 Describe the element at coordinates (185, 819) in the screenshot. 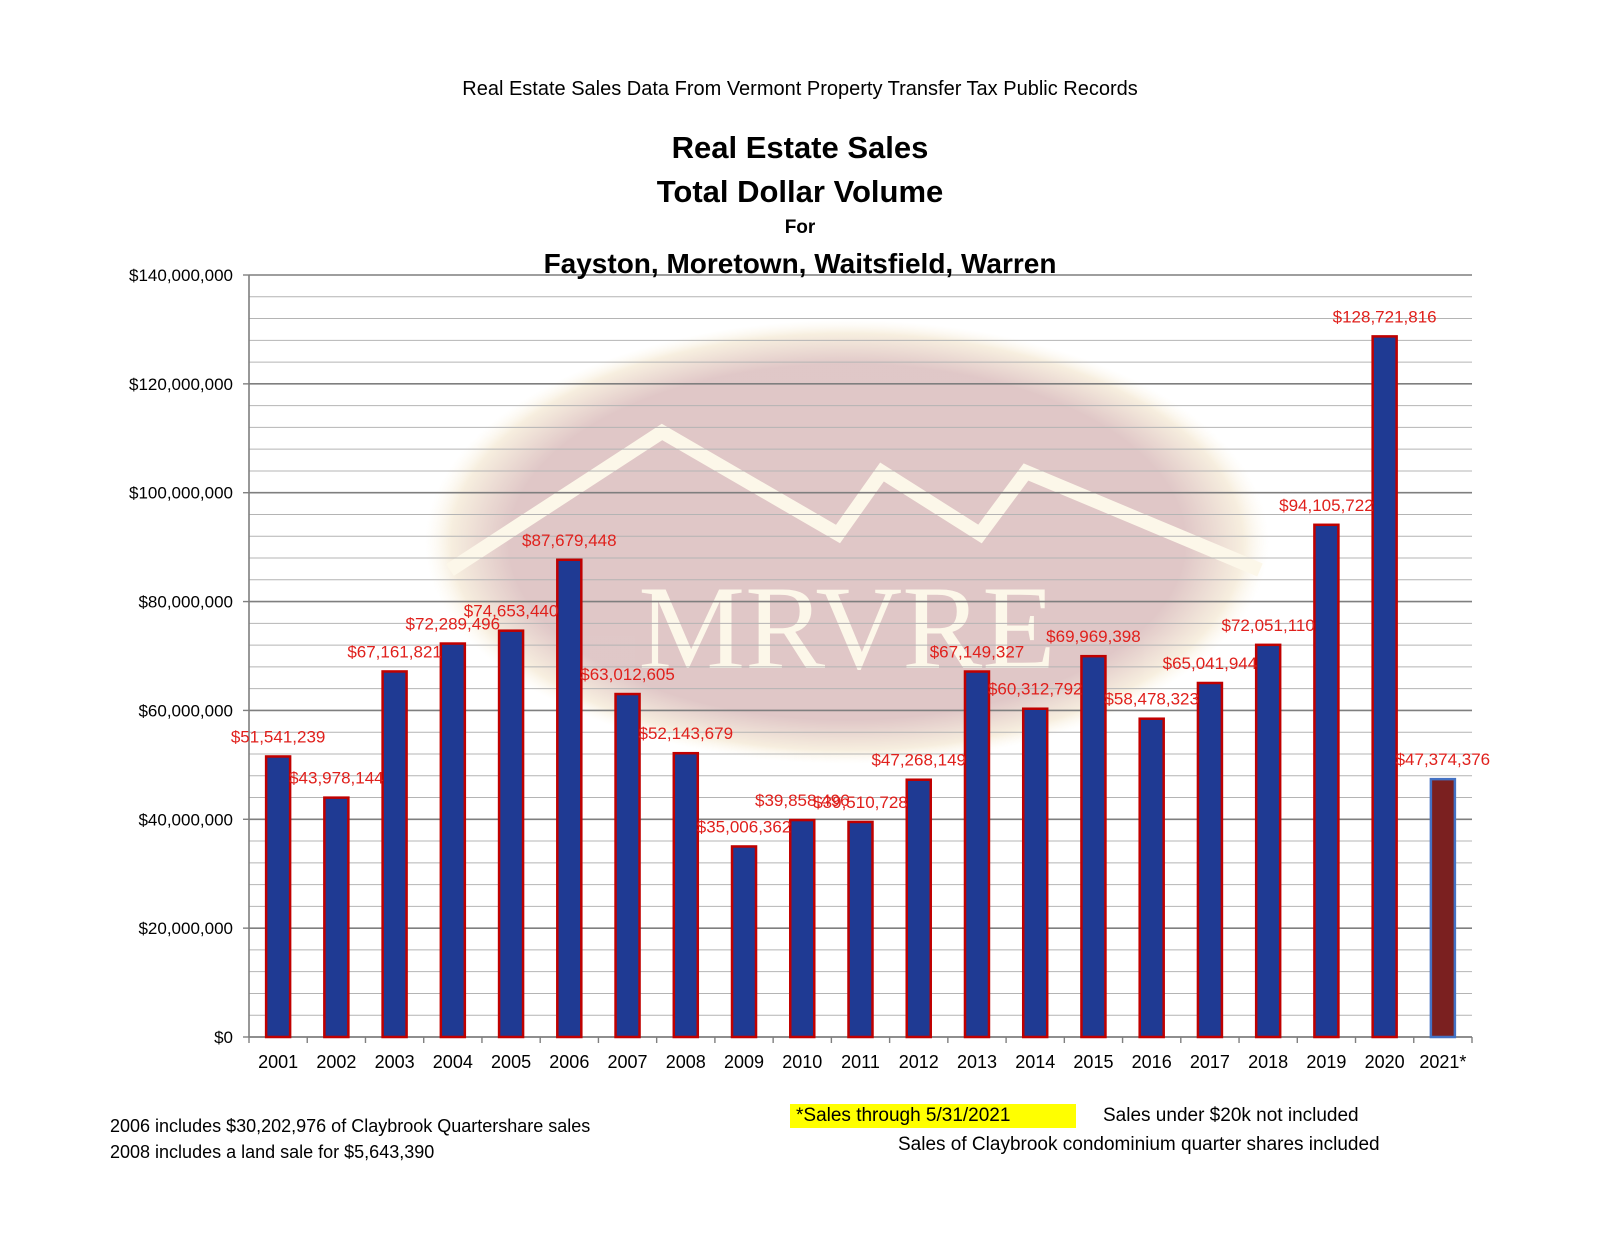

I see `y-tick-label: $40,000,000` at that location.